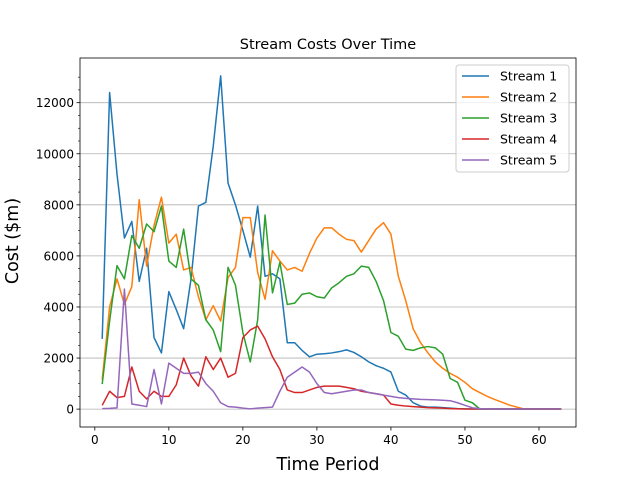 This screenshot has width=640, height=484. I want to click on legend-label-5: Stream 5, so click(528, 160).